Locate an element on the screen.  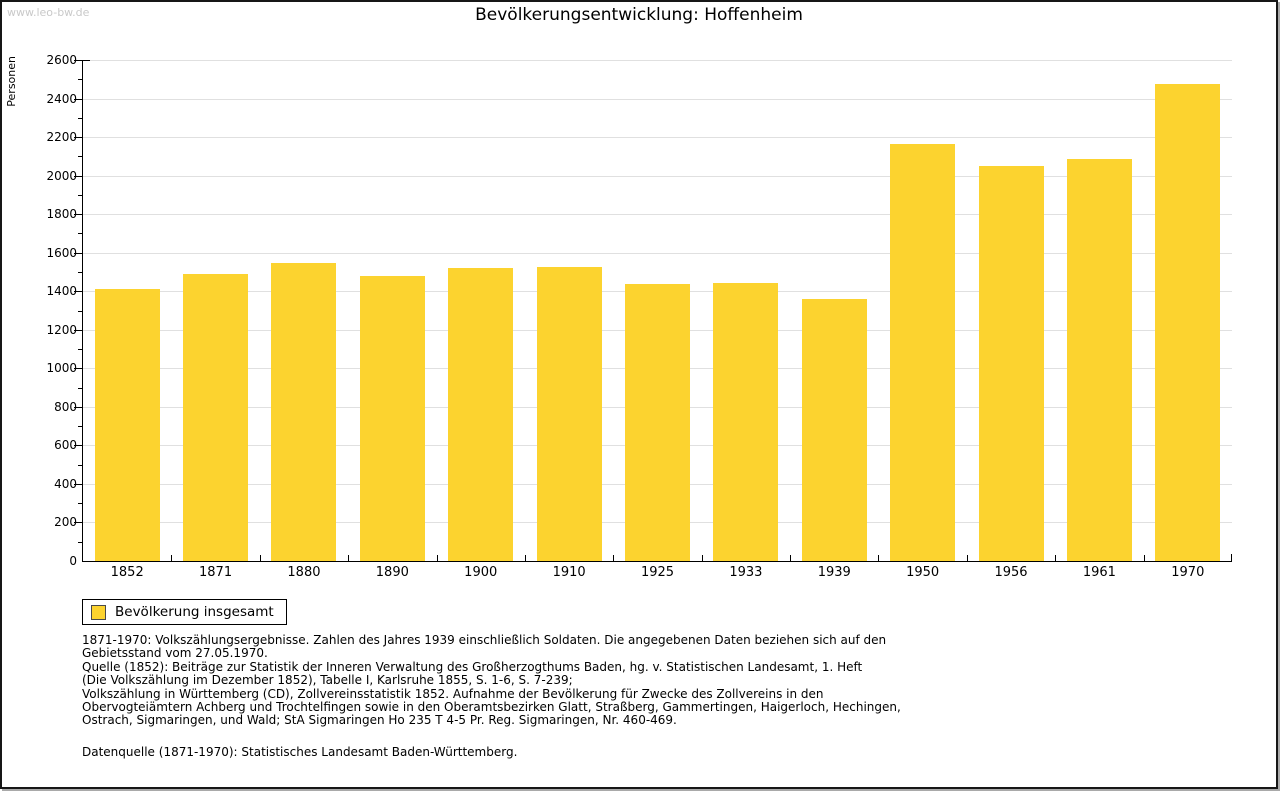
bar-1956 is located at coordinates (1011, 363).